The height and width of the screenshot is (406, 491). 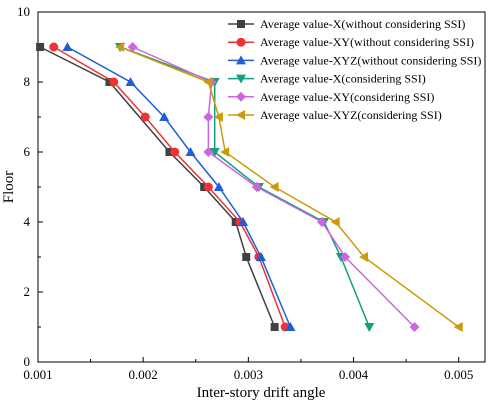 What do you see at coordinates (37, 374) in the screenshot?
I see `x-tick-label: 0.001` at bounding box center [37, 374].